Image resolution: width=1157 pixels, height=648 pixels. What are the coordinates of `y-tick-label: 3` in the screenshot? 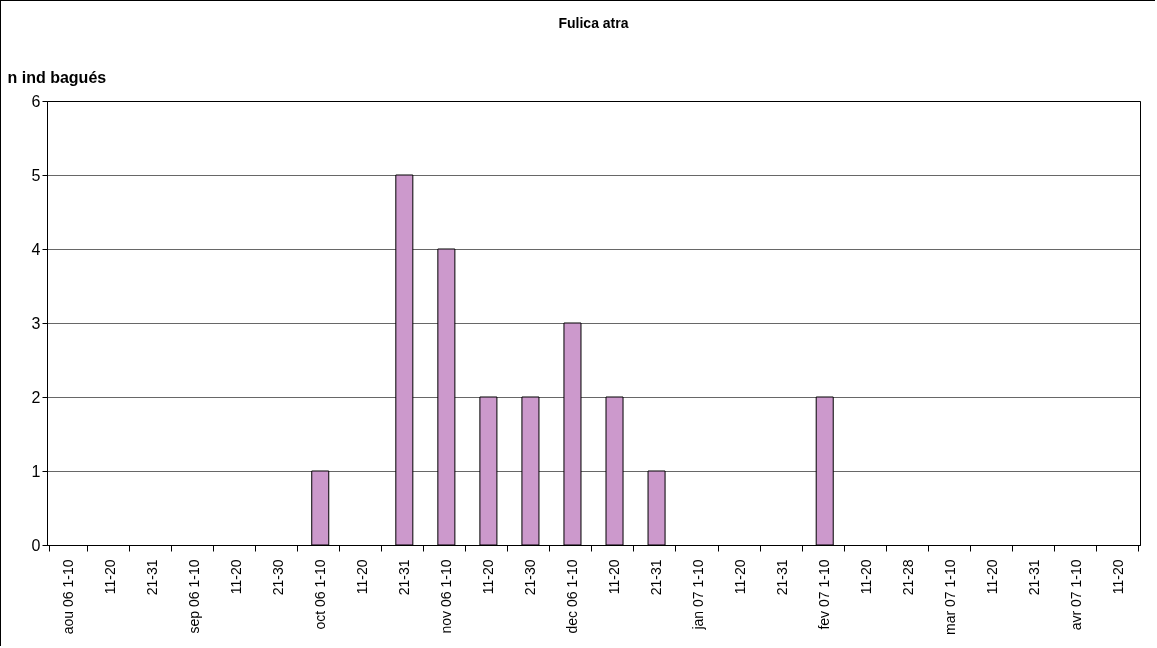 It's located at (36, 323).